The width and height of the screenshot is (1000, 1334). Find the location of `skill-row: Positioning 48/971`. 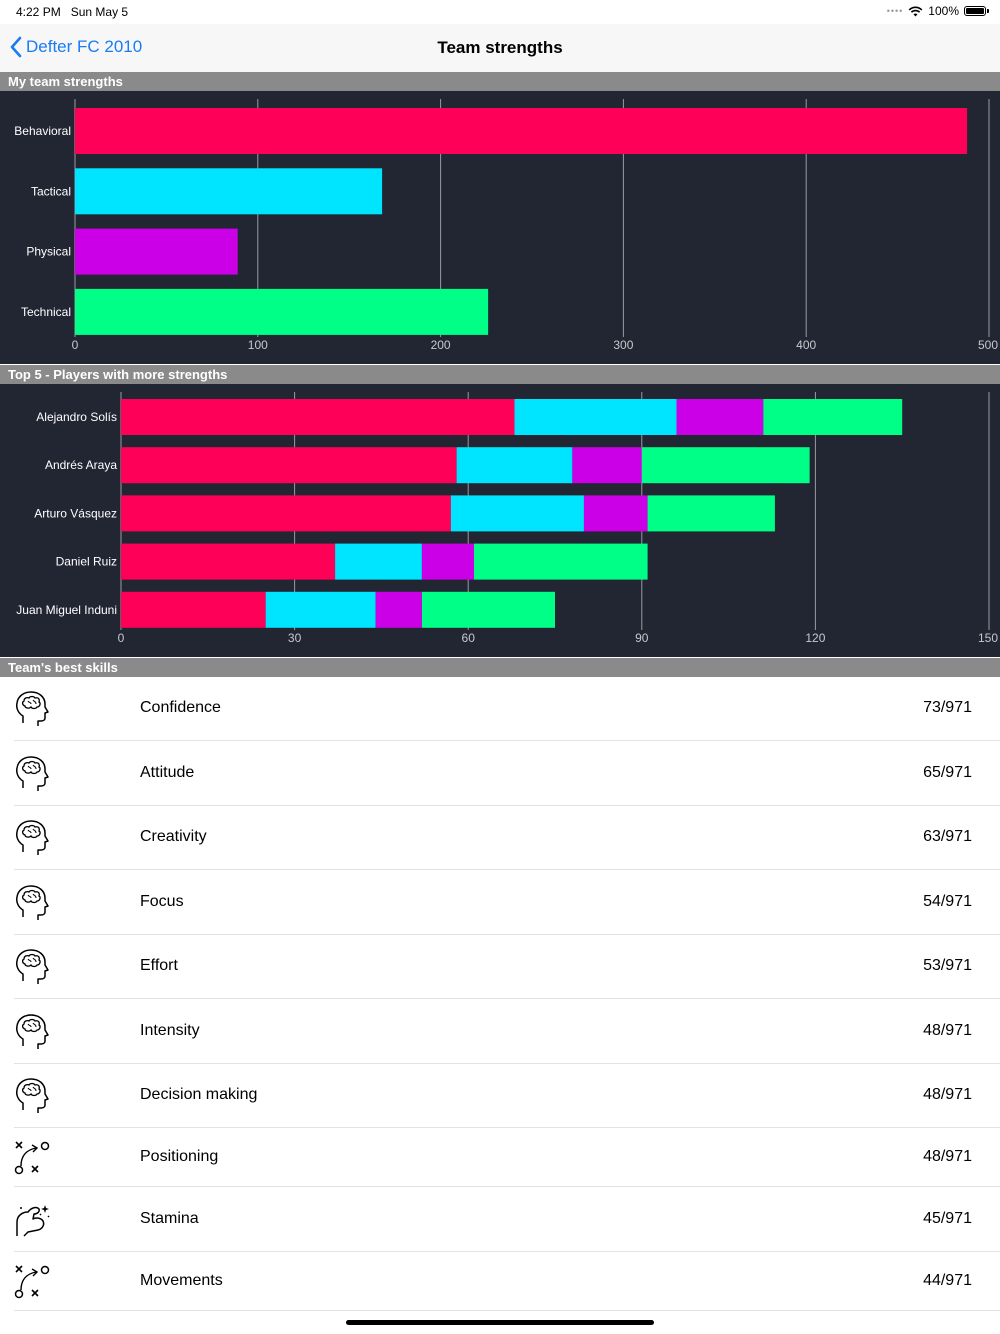

skill-row: Positioning 48/971 is located at coordinates (500, 1157).